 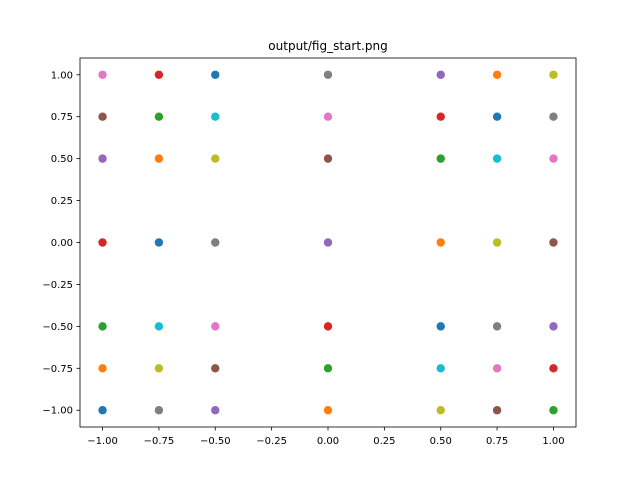 I want to click on x-tick-label: −1.00, so click(x=102, y=441).